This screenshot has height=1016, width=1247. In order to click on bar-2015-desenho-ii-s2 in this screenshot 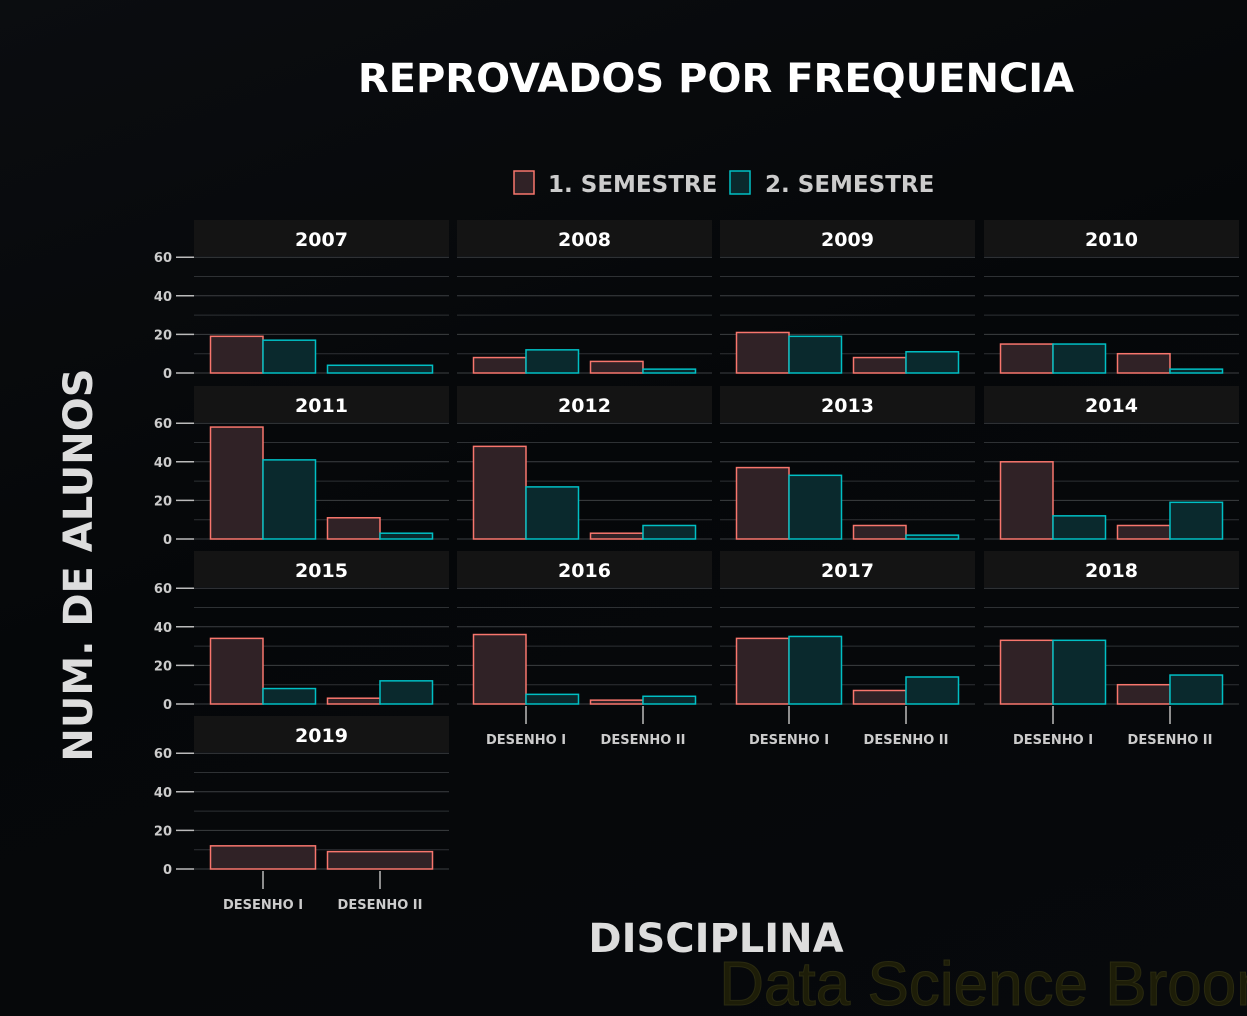, I will do `click(406, 692)`.